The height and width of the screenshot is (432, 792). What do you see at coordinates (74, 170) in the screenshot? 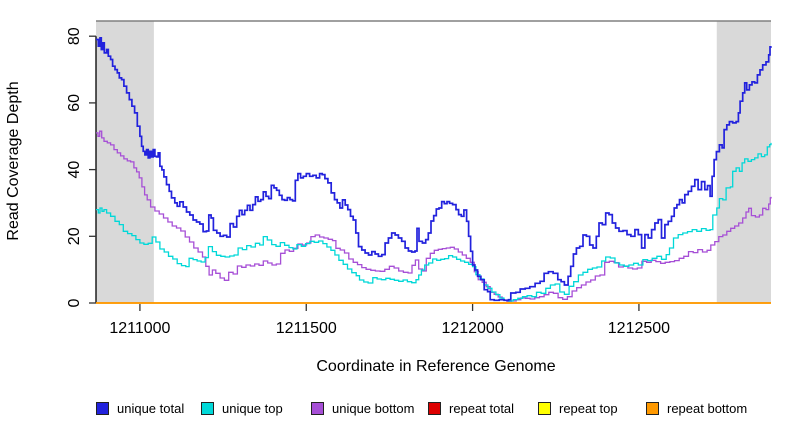
I see `y-tick-label: 40` at bounding box center [74, 170].